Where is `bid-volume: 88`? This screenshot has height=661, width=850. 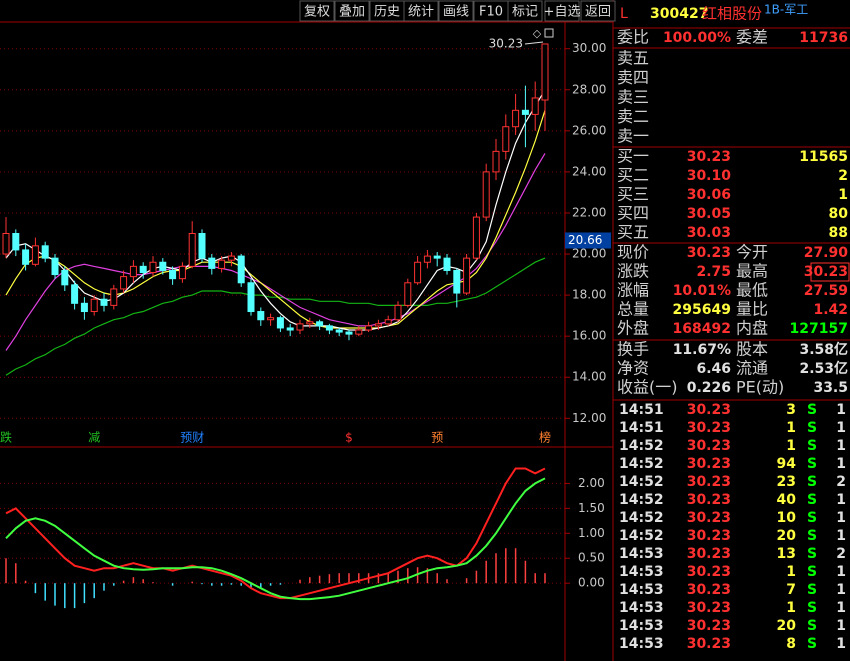 bid-volume: 88 is located at coordinates (838, 233).